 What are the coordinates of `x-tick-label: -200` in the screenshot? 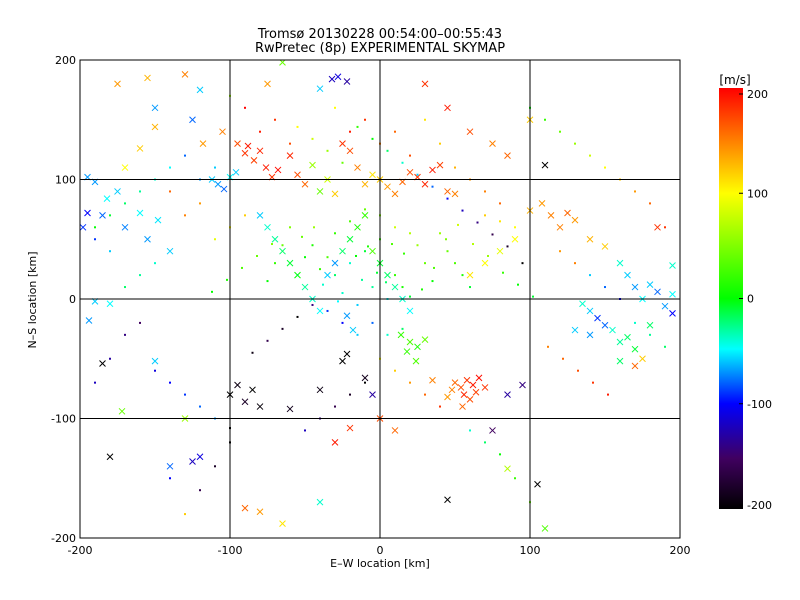 It's located at (80, 550).